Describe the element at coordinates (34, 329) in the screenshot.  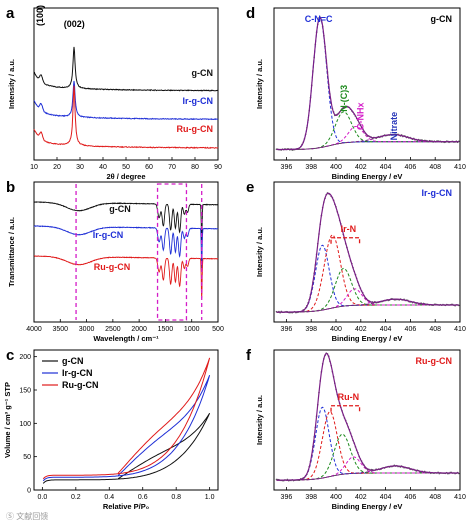
I see `x-tick-label: 4000` at that location.